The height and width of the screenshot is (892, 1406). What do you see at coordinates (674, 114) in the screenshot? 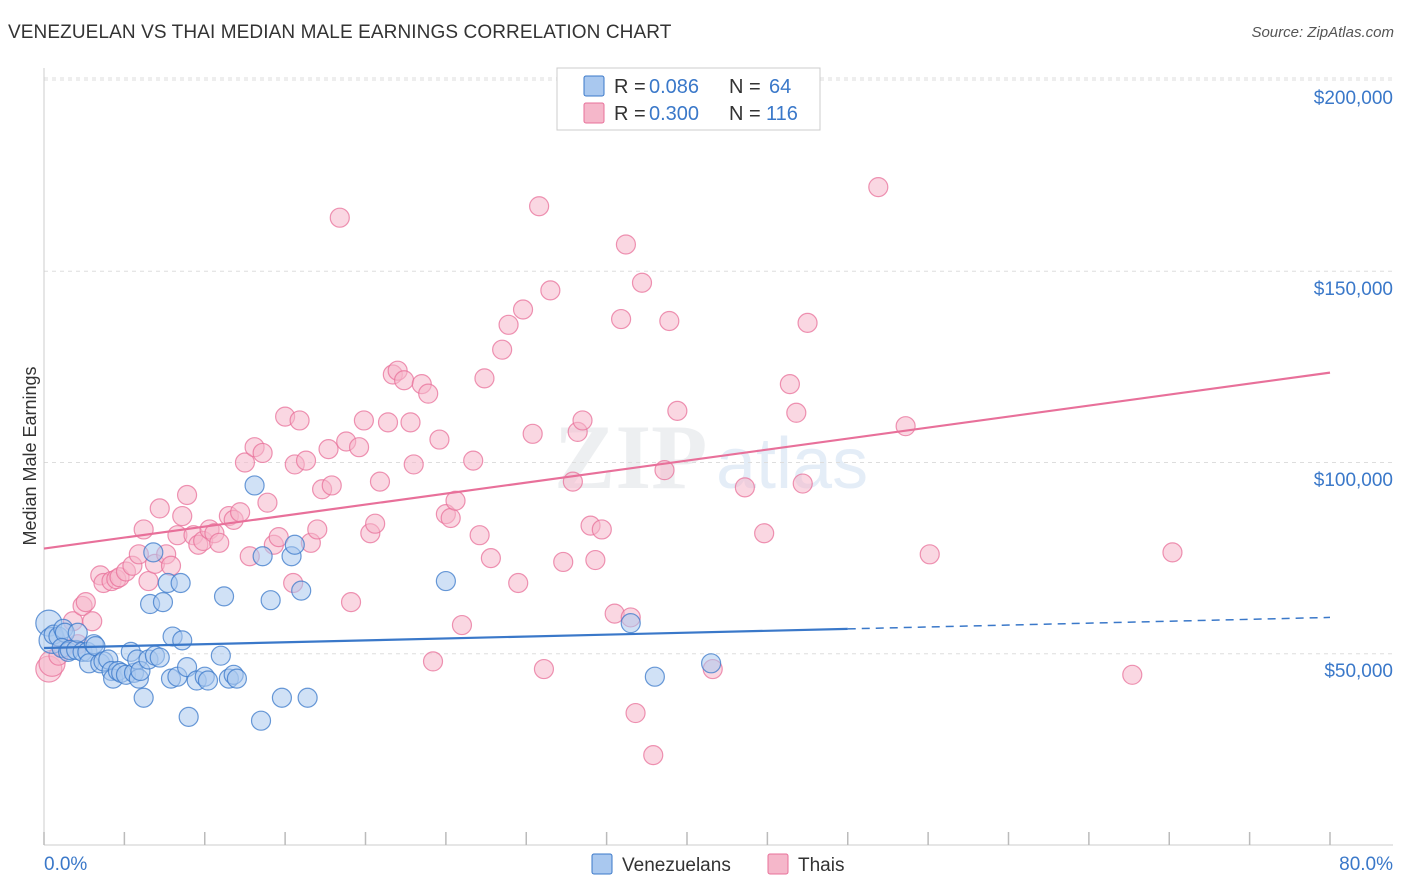
I see `legend-r-value-thais: 0.300` at bounding box center [674, 114].